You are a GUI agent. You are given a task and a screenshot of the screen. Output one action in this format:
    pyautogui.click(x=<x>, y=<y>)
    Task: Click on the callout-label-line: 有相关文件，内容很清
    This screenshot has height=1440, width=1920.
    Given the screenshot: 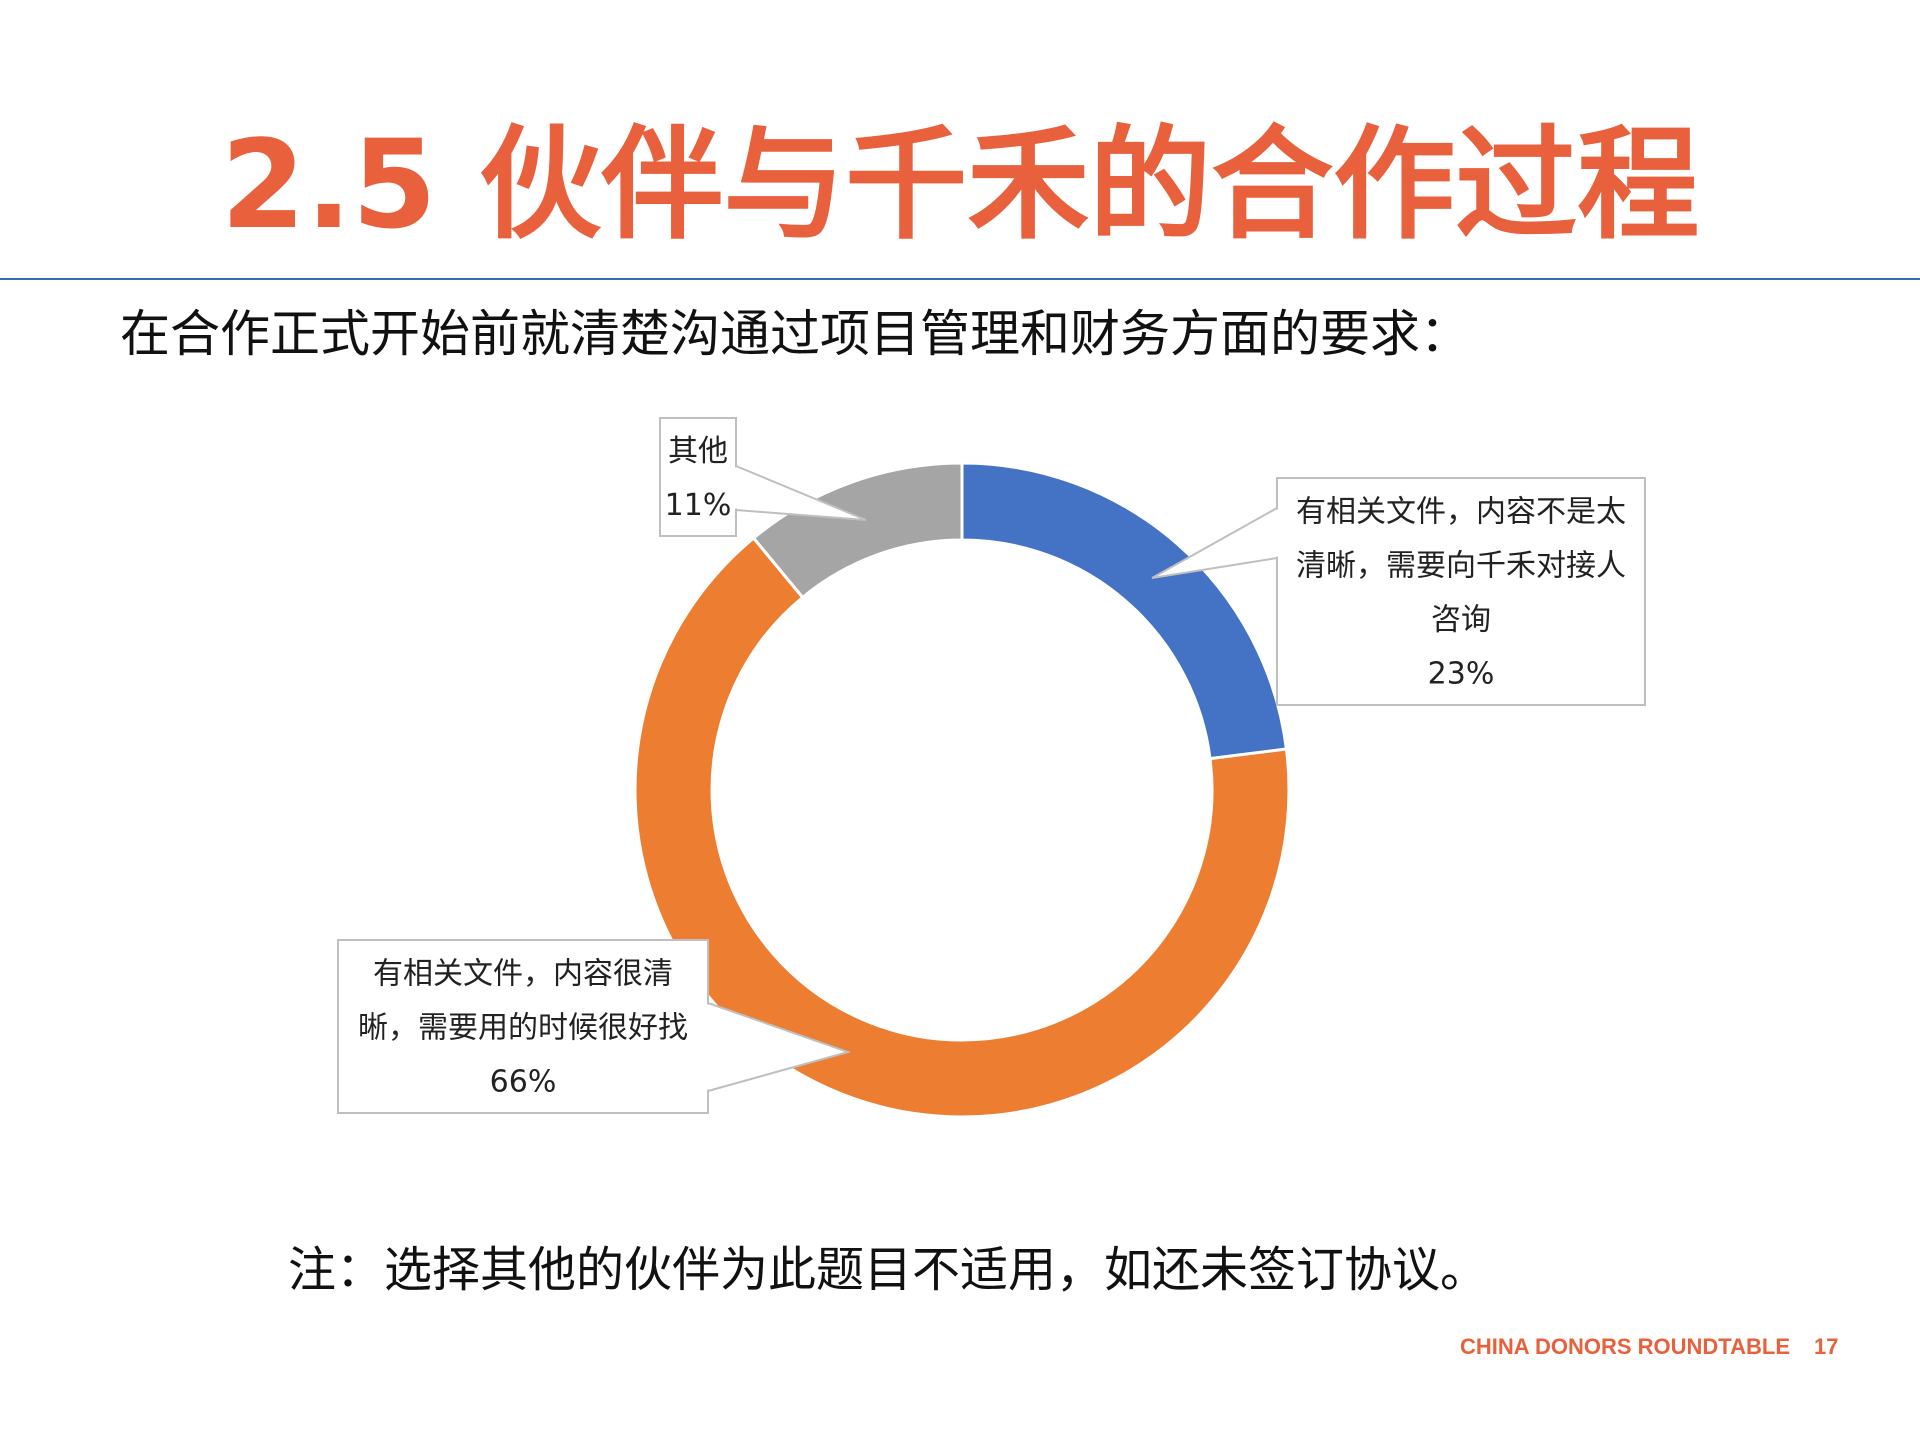 What is the action you would take?
    pyautogui.click(x=523, y=974)
    